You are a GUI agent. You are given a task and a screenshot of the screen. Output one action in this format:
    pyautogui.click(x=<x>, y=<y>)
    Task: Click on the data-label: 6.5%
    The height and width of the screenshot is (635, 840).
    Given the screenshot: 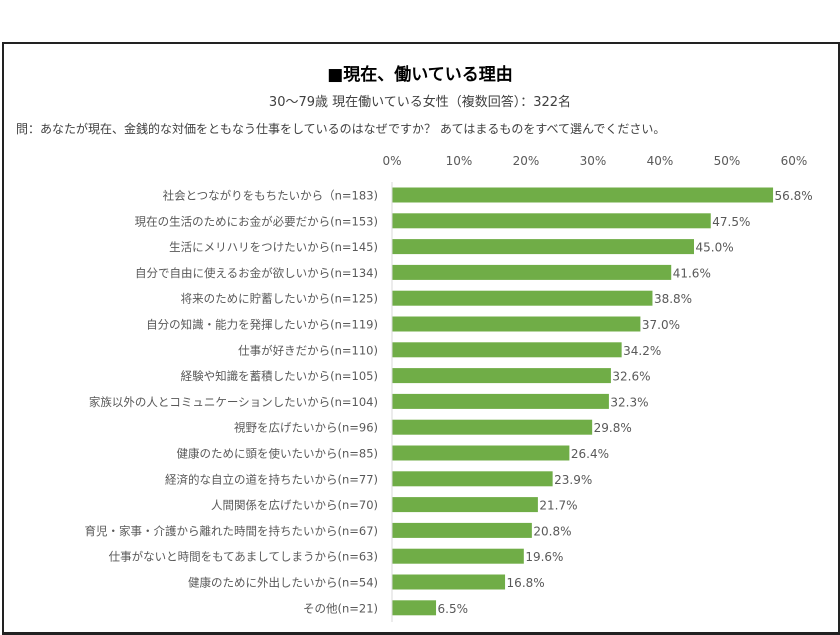 What is the action you would take?
    pyautogui.click(x=453, y=609)
    